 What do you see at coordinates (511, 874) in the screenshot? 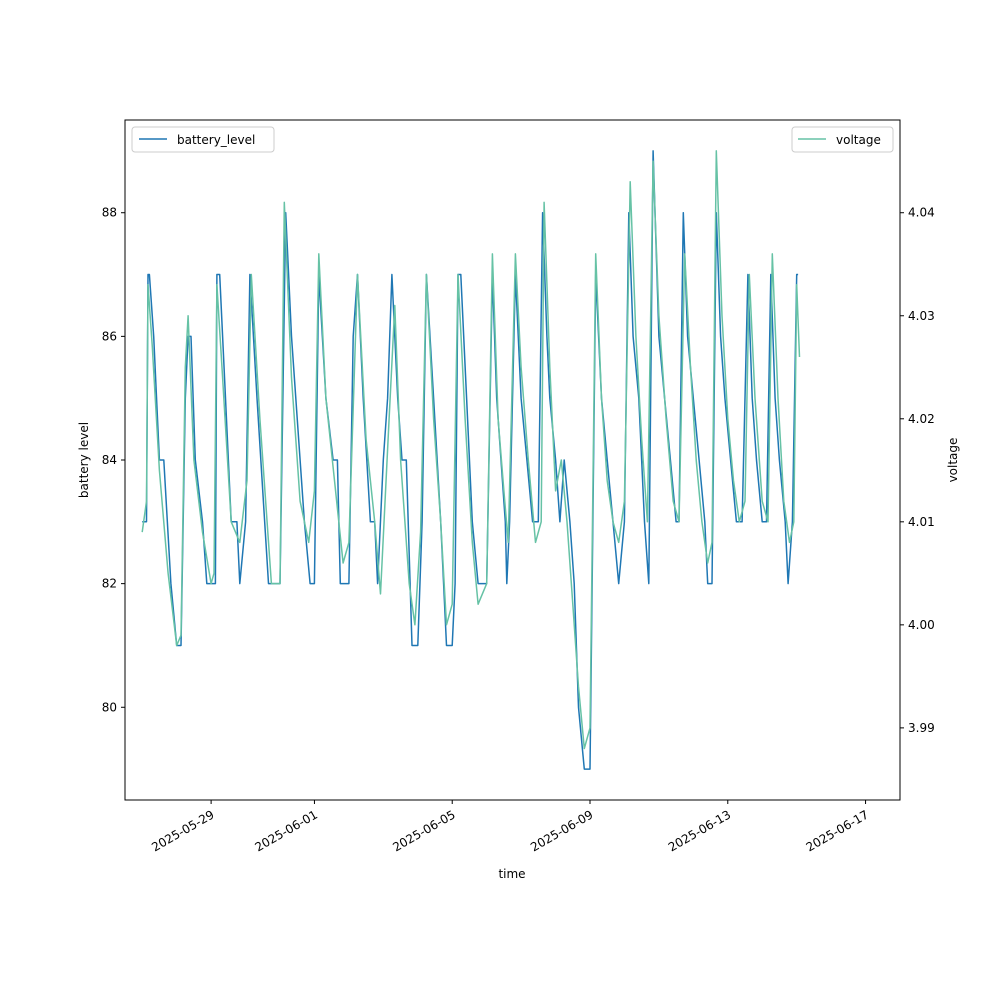
I see `x-axis-label: time` at bounding box center [511, 874].